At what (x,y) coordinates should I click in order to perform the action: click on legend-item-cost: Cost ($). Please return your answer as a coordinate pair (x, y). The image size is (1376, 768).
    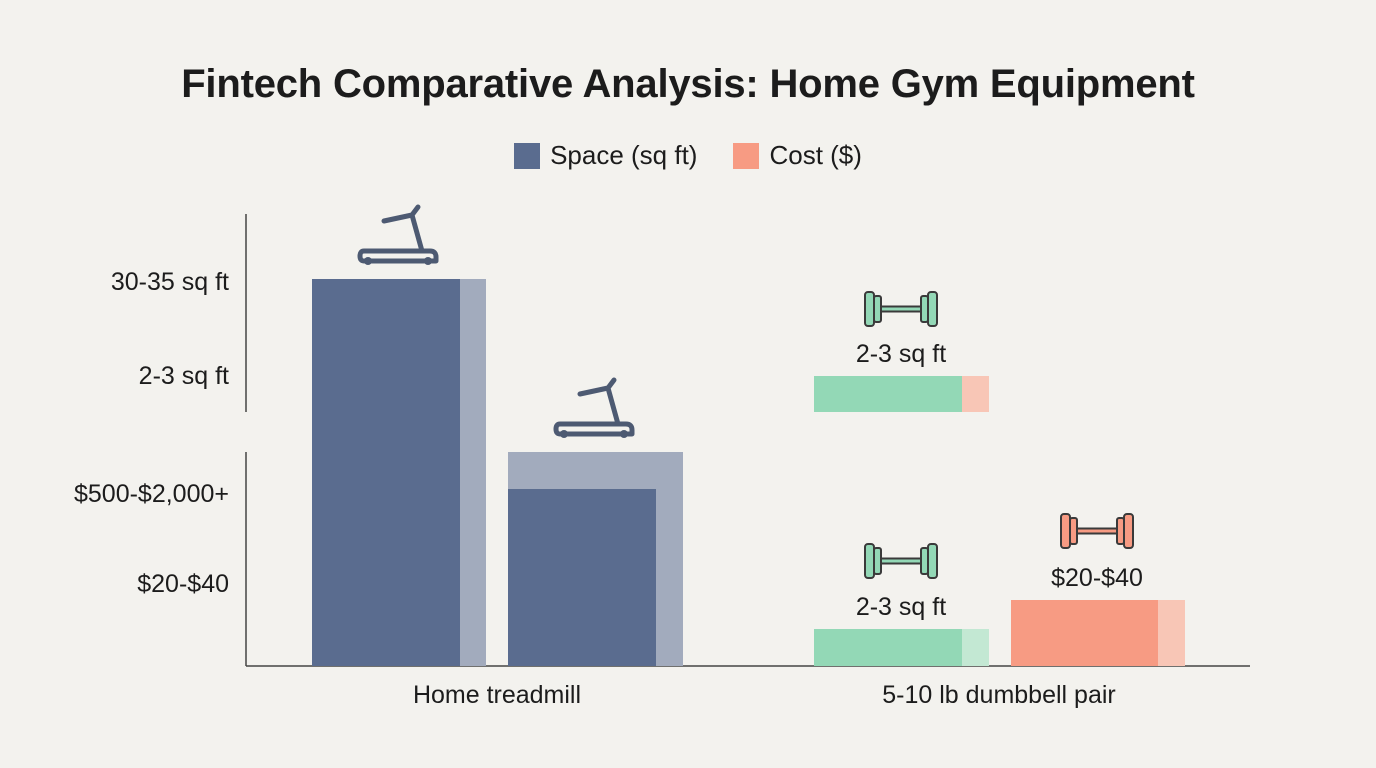
    Looking at the image, I should click on (797, 155).